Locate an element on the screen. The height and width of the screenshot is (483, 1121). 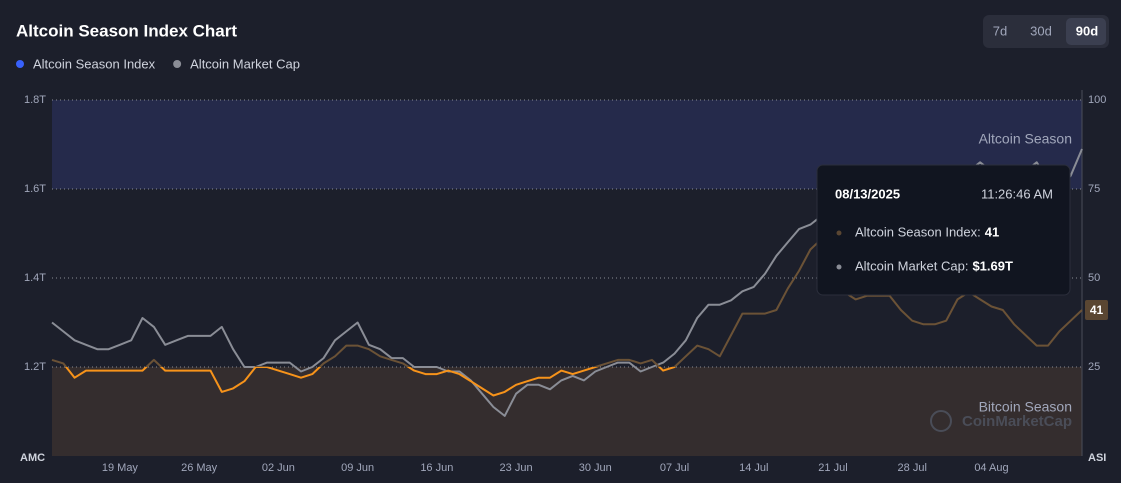
range-button: 90d is located at coordinates (1087, 30).